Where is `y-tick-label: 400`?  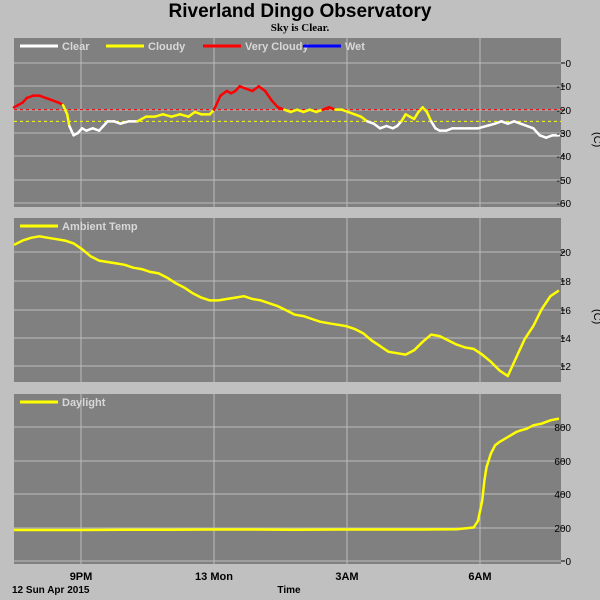
y-tick-label: 400 is located at coordinates (562, 495).